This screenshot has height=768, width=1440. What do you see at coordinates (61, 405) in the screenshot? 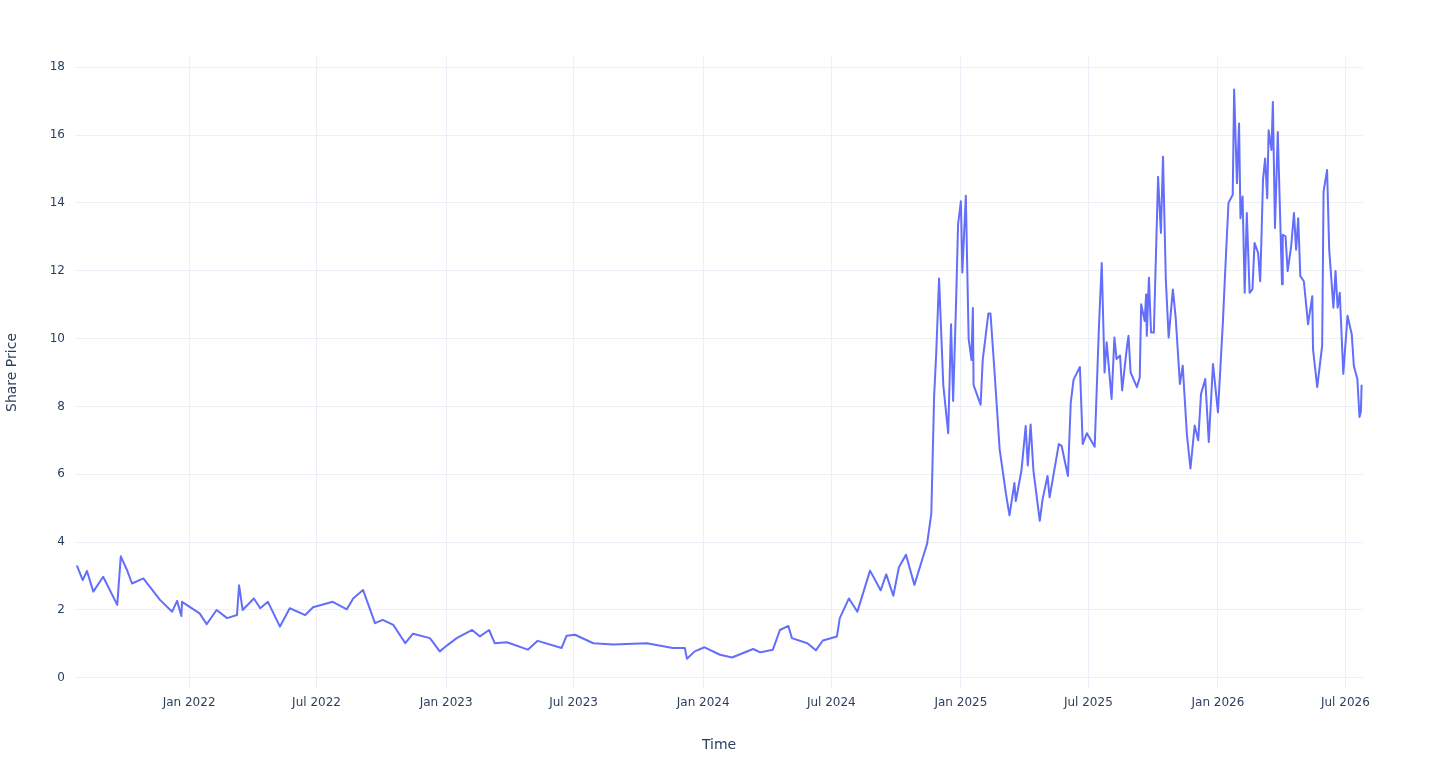
I see `y-tick-label: 8` at bounding box center [61, 405].